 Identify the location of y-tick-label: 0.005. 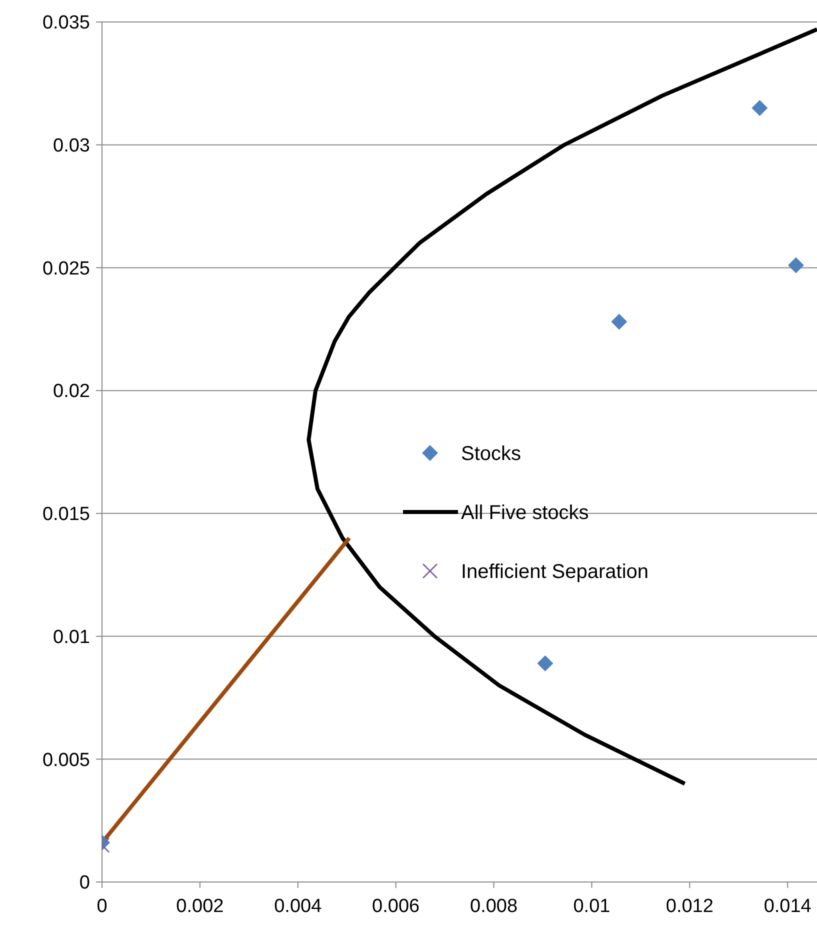
(66, 760).